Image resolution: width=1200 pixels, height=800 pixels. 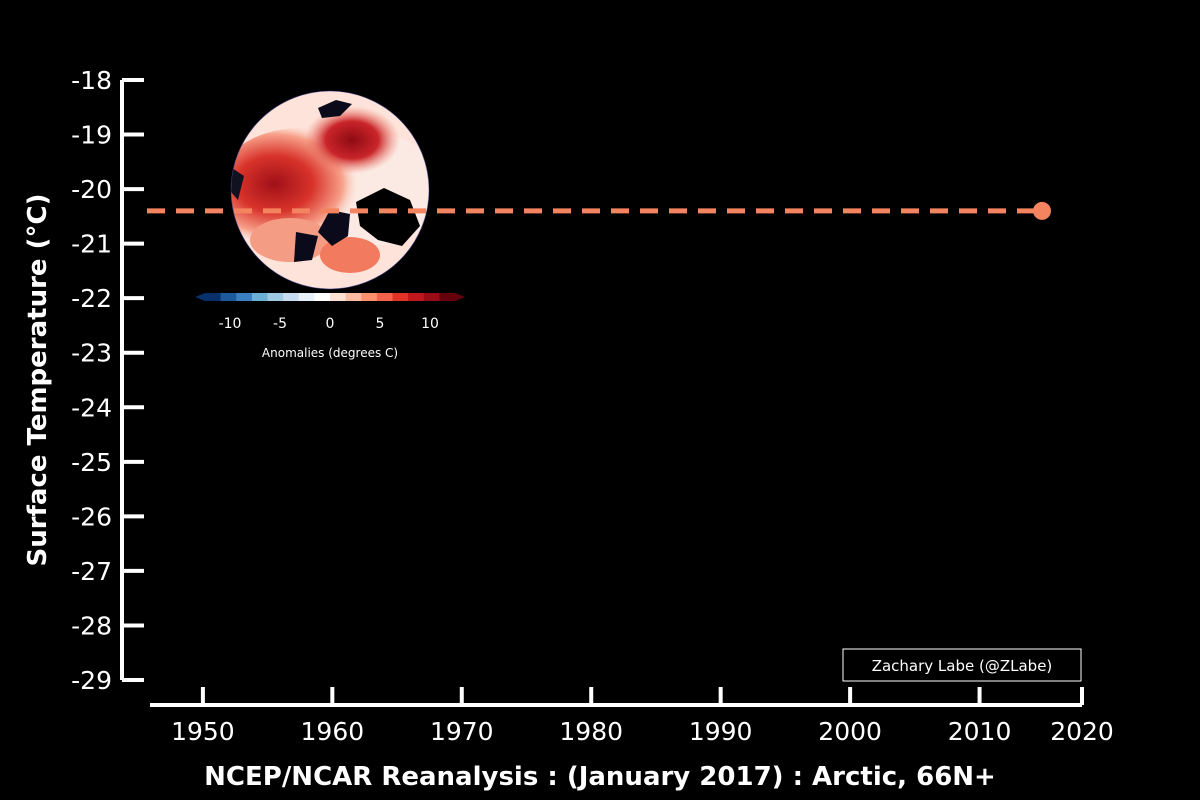 What do you see at coordinates (91, 571) in the screenshot?
I see `y-tick-label: -27` at bounding box center [91, 571].